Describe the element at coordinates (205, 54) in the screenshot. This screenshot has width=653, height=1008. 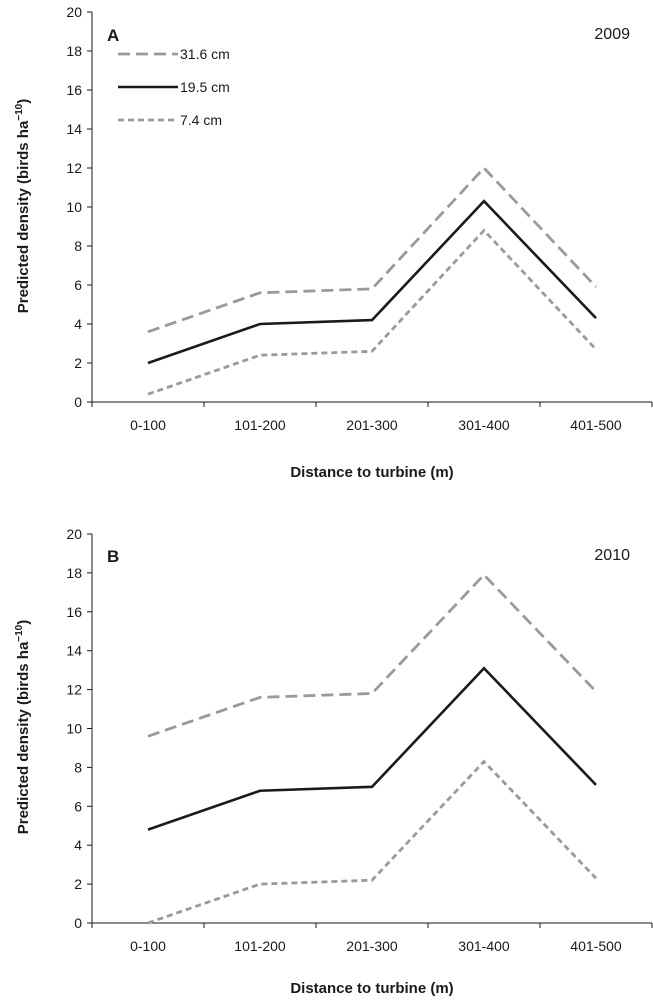
I see `panel-a-legend-label: 31.6 cm` at that location.